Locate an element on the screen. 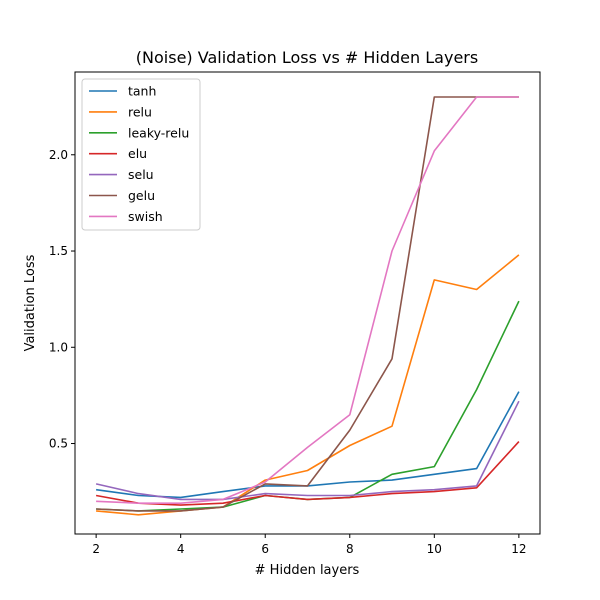 The width and height of the screenshot is (600, 600). y-tick-label: 0.5 is located at coordinates (58, 444).